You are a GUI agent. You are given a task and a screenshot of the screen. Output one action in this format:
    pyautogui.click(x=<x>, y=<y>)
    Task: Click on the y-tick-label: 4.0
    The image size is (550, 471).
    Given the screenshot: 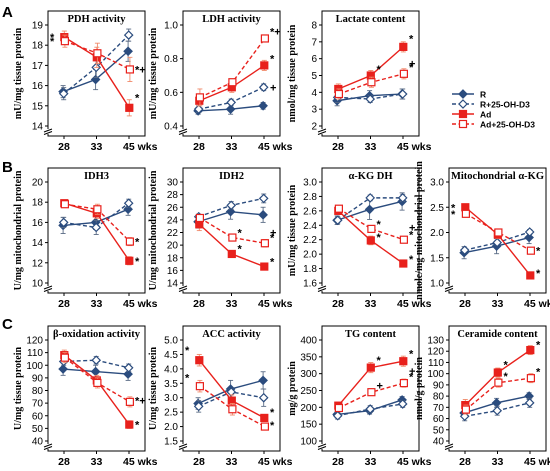 What is the action you would take?
    pyautogui.click(x=171, y=369)
    